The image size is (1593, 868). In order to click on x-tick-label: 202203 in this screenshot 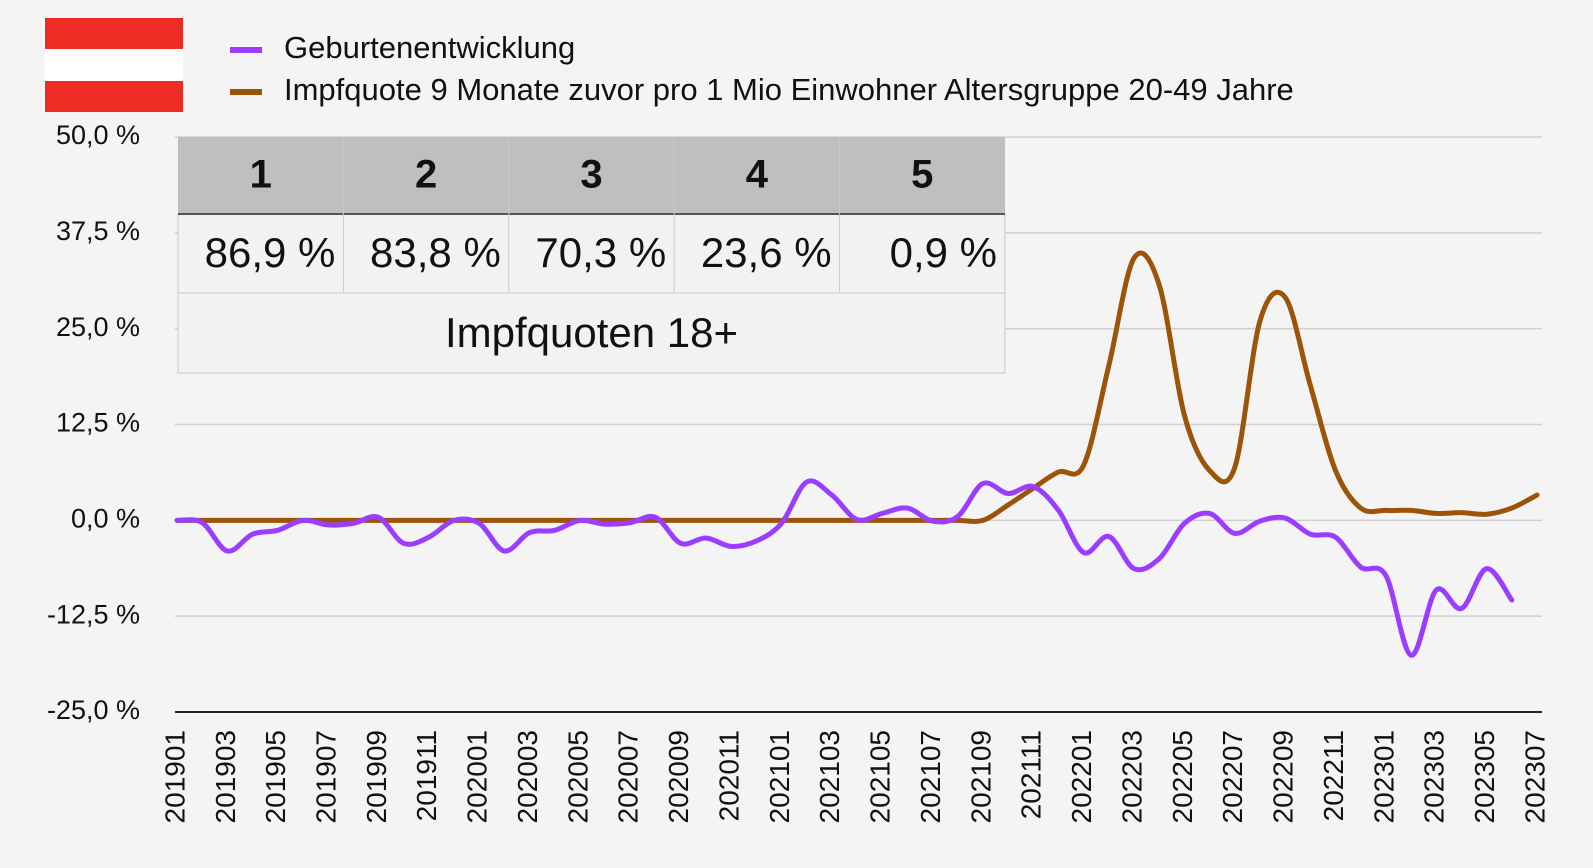, I will do `click(1131, 776)`.